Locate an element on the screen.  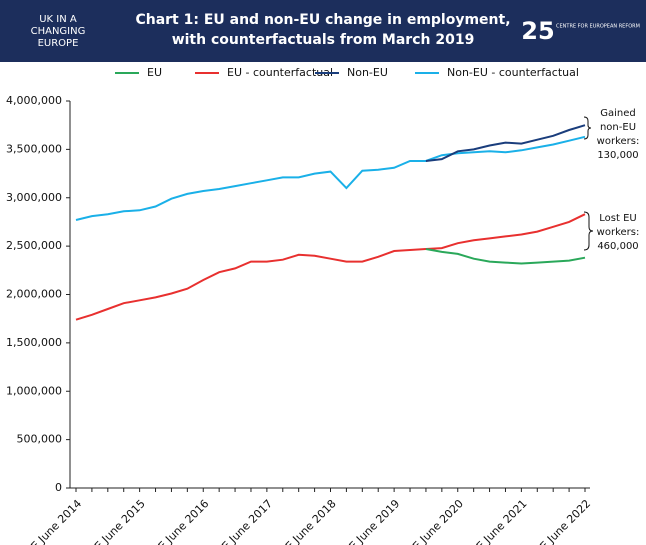
logo-text: UK IN A is located at coordinates (58, 19).